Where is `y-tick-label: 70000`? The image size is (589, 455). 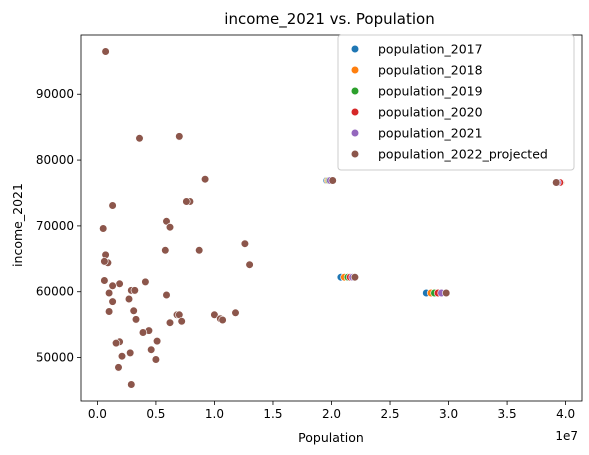
y-tick-label: 70000 is located at coordinates (55, 226).